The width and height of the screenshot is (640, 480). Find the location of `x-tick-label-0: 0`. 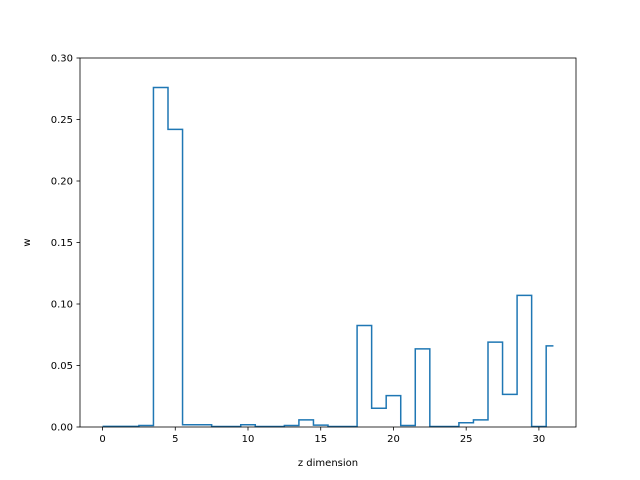

x-tick-label-0: 0 is located at coordinates (102, 439).